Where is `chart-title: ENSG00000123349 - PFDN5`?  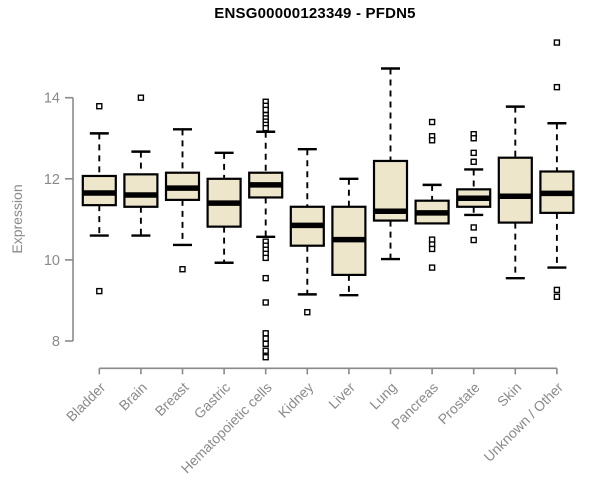 chart-title: ENSG00000123349 - PFDN5 is located at coordinates (315, 13).